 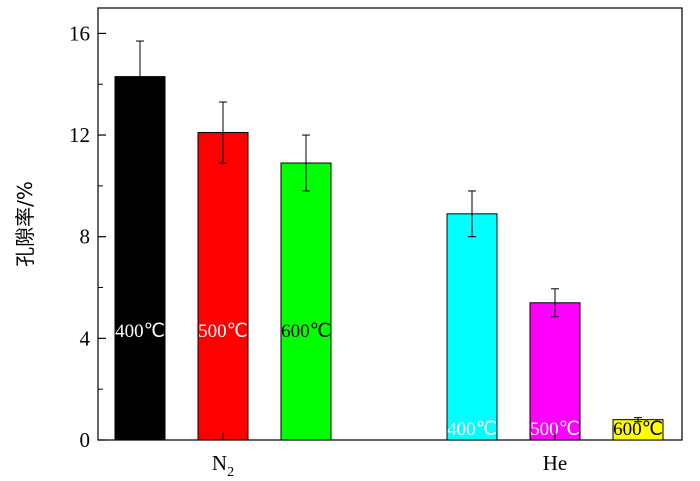 What do you see at coordinates (555, 463) in the screenshot?
I see `x-group-label: He` at bounding box center [555, 463].